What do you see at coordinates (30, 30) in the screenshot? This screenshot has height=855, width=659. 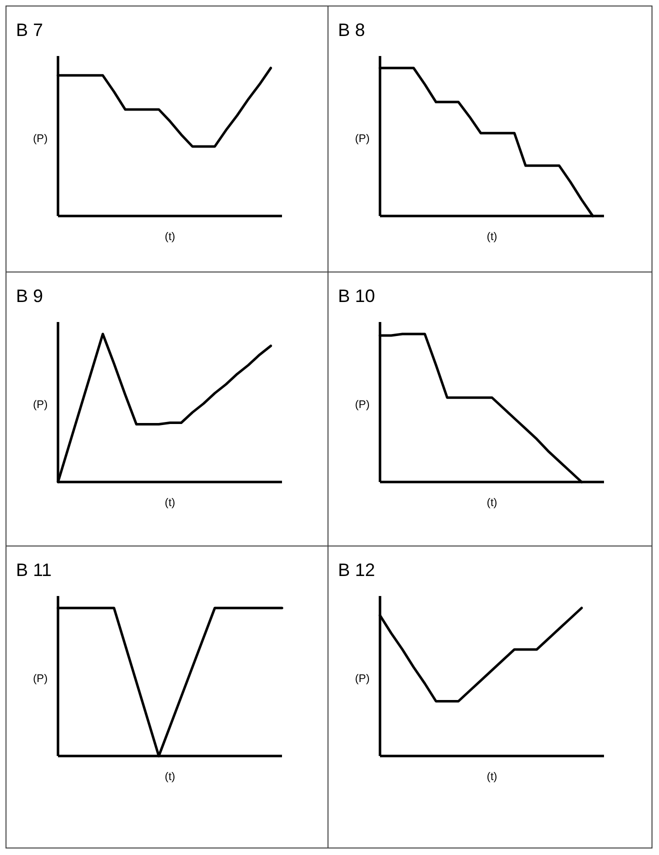 I see `chart-title: B 7` at bounding box center [30, 30].